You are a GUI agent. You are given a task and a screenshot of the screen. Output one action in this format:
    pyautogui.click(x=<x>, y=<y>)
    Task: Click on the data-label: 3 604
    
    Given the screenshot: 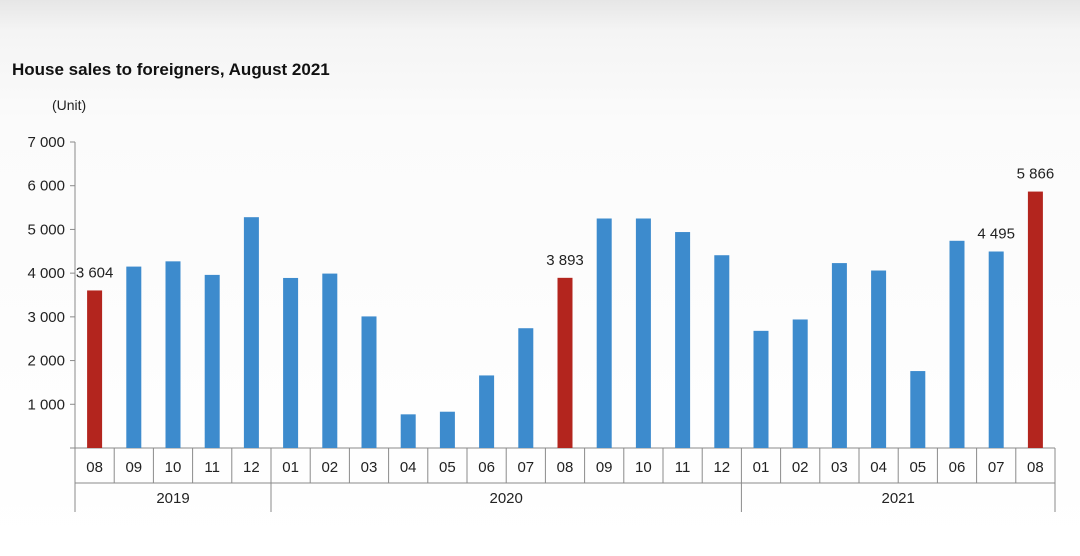 What is the action you would take?
    pyautogui.click(x=95, y=272)
    